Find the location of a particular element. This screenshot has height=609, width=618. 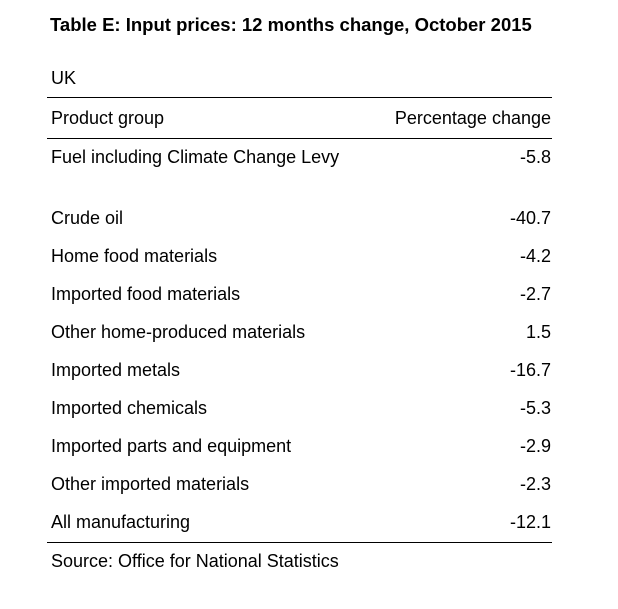

column-header-percentage-change: Percentage change is located at coordinates (472, 118).